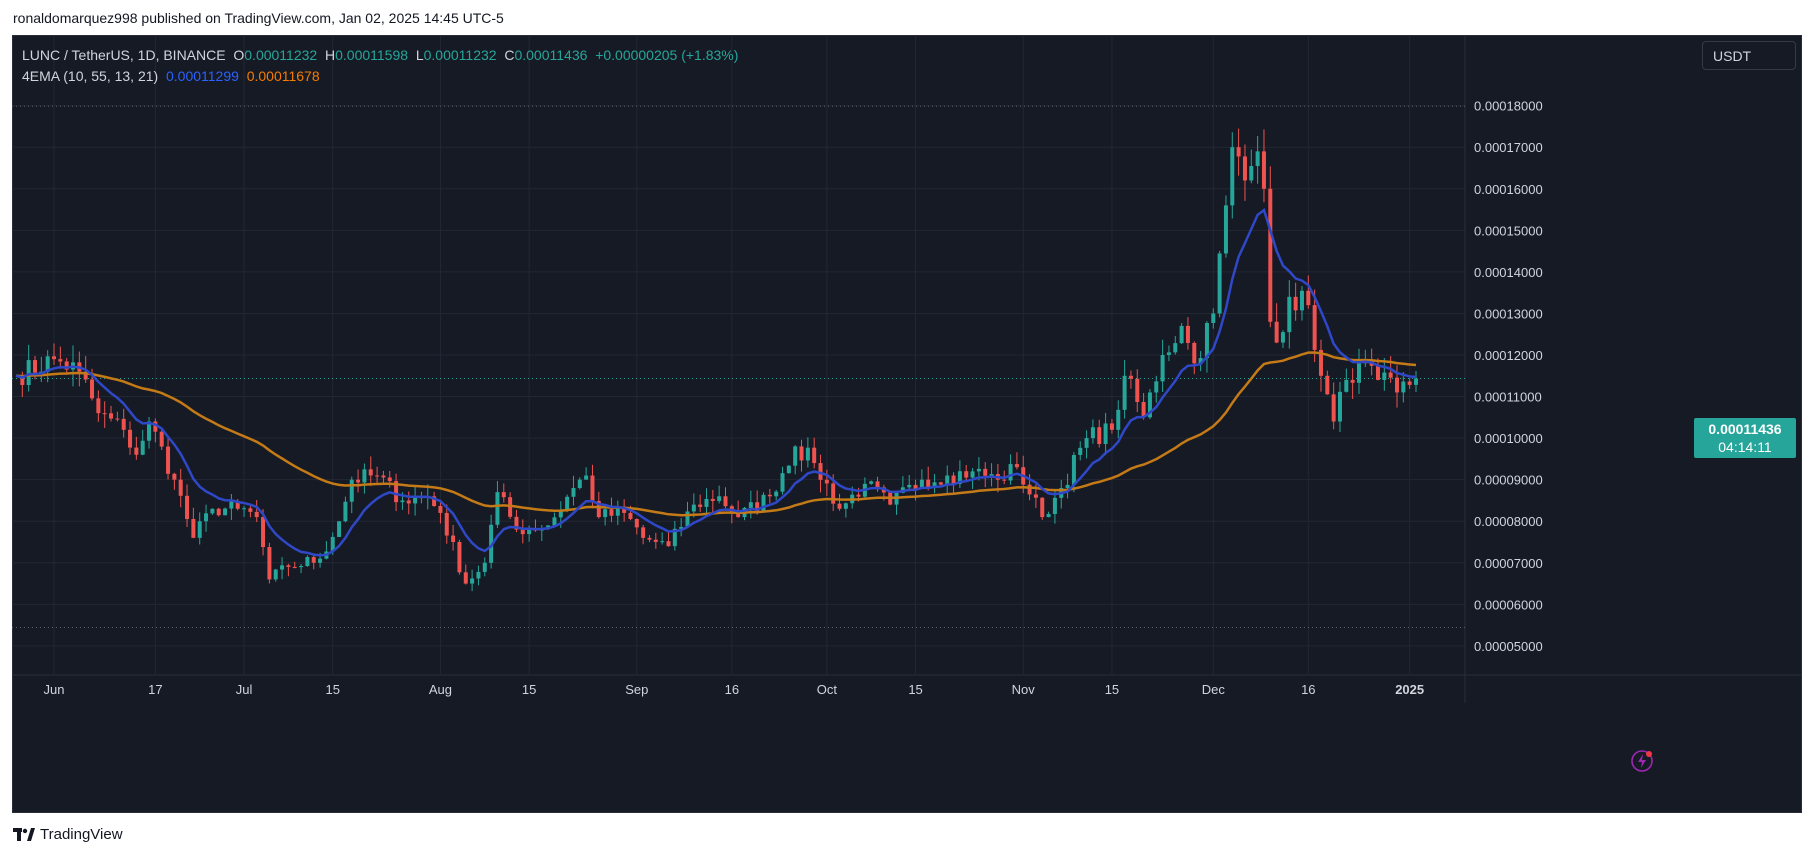 This screenshot has width=1814, height=858. What do you see at coordinates (1642, 761) in the screenshot?
I see `lightning-icon` at bounding box center [1642, 761].